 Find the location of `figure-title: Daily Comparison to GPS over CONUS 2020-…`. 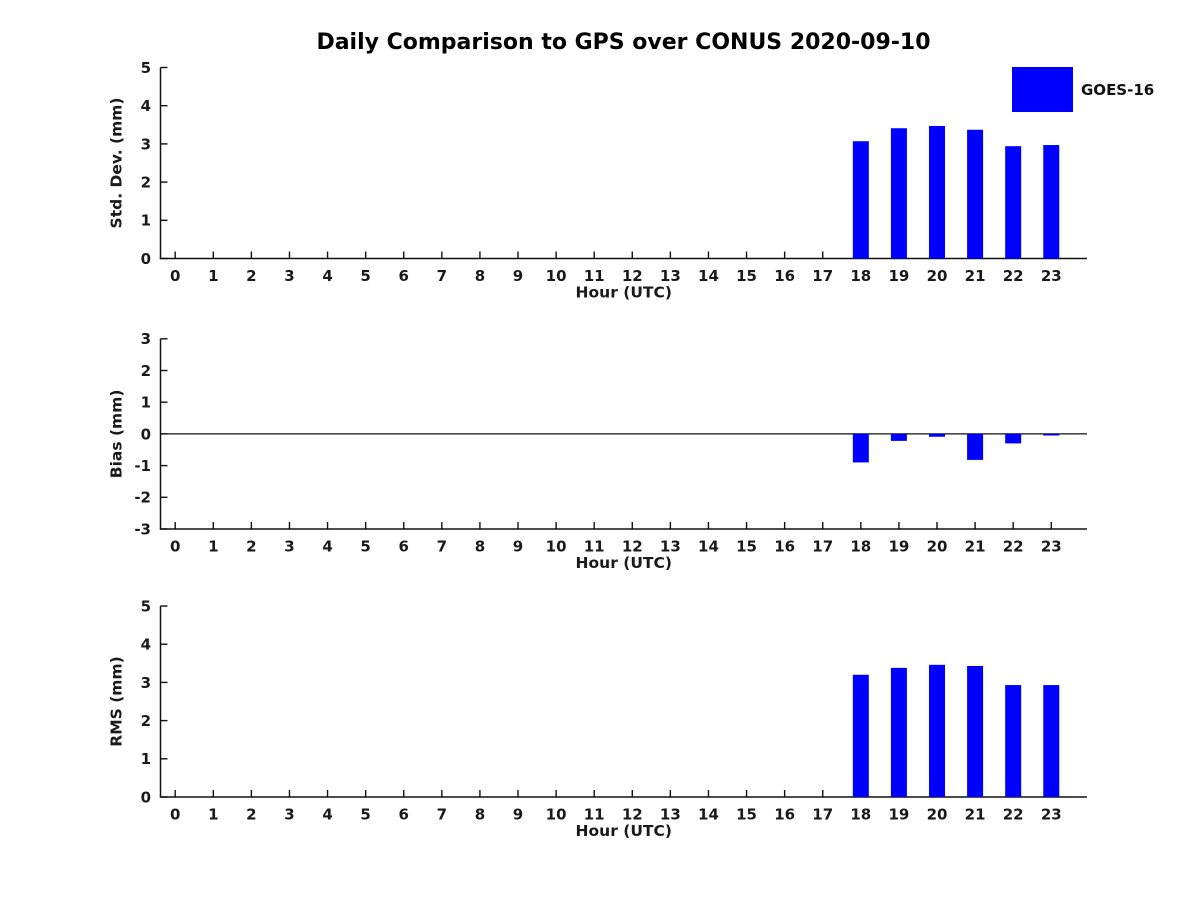

figure-title: Daily Comparison to GPS over CONUS 2020-… is located at coordinates (623, 42).